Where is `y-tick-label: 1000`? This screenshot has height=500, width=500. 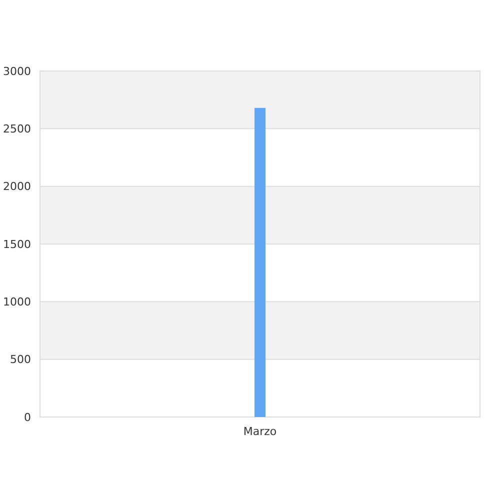
y-tick-label: 1000 is located at coordinates (17, 302).